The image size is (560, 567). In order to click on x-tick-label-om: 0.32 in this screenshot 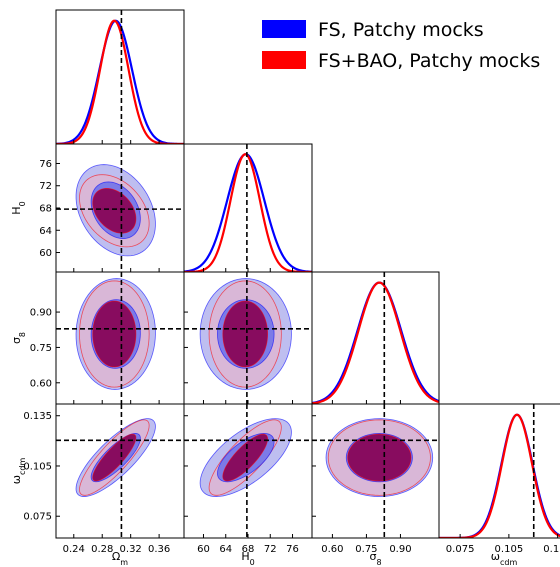, I will do `click(131, 549)`.